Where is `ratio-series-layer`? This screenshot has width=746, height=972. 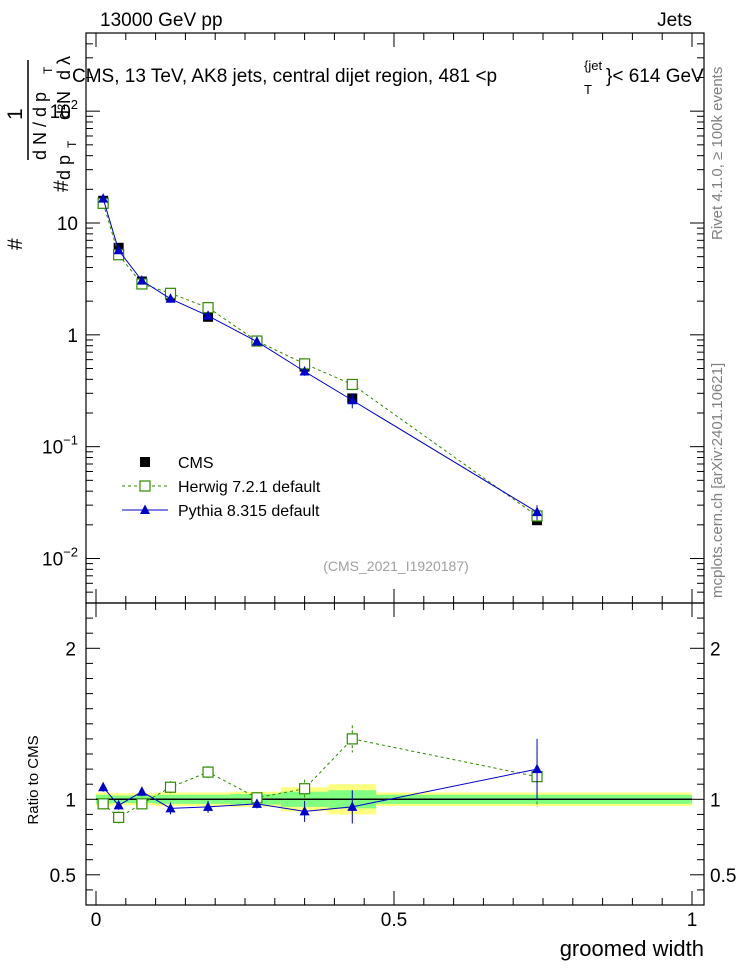
ratio-series-layer is located at coordinates (320, 774).